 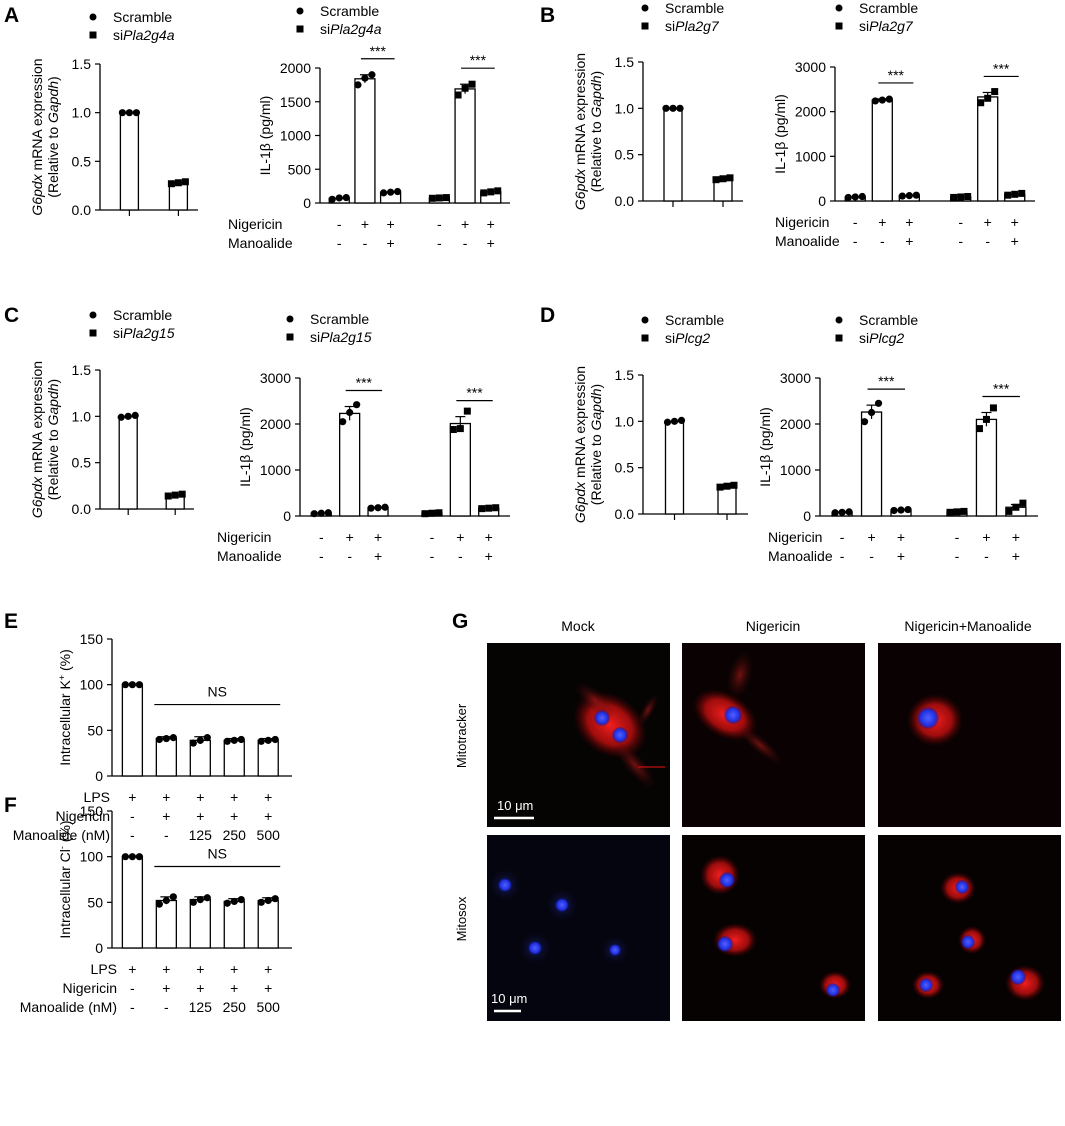 I want to click on significance-label: ***, so click(x=886, y=381).